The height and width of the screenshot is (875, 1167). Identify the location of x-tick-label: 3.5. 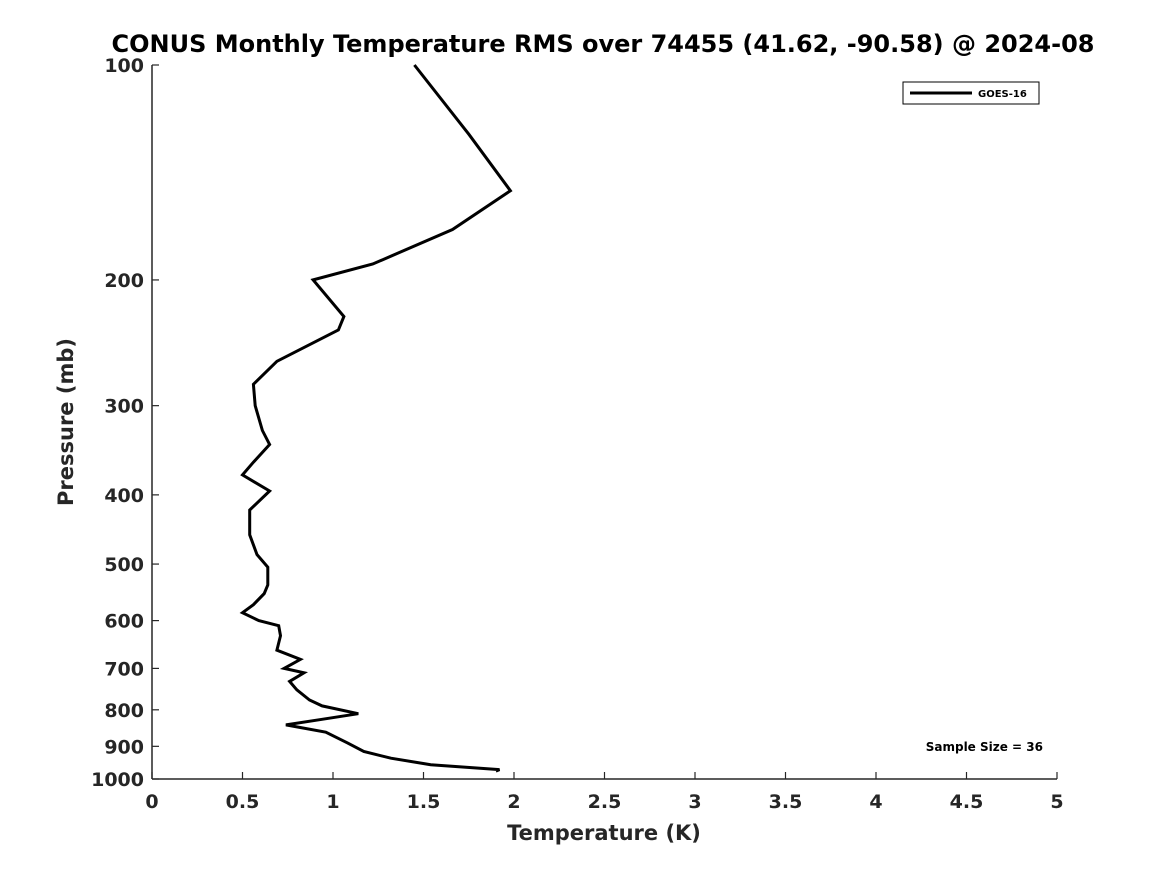
(786, 802).